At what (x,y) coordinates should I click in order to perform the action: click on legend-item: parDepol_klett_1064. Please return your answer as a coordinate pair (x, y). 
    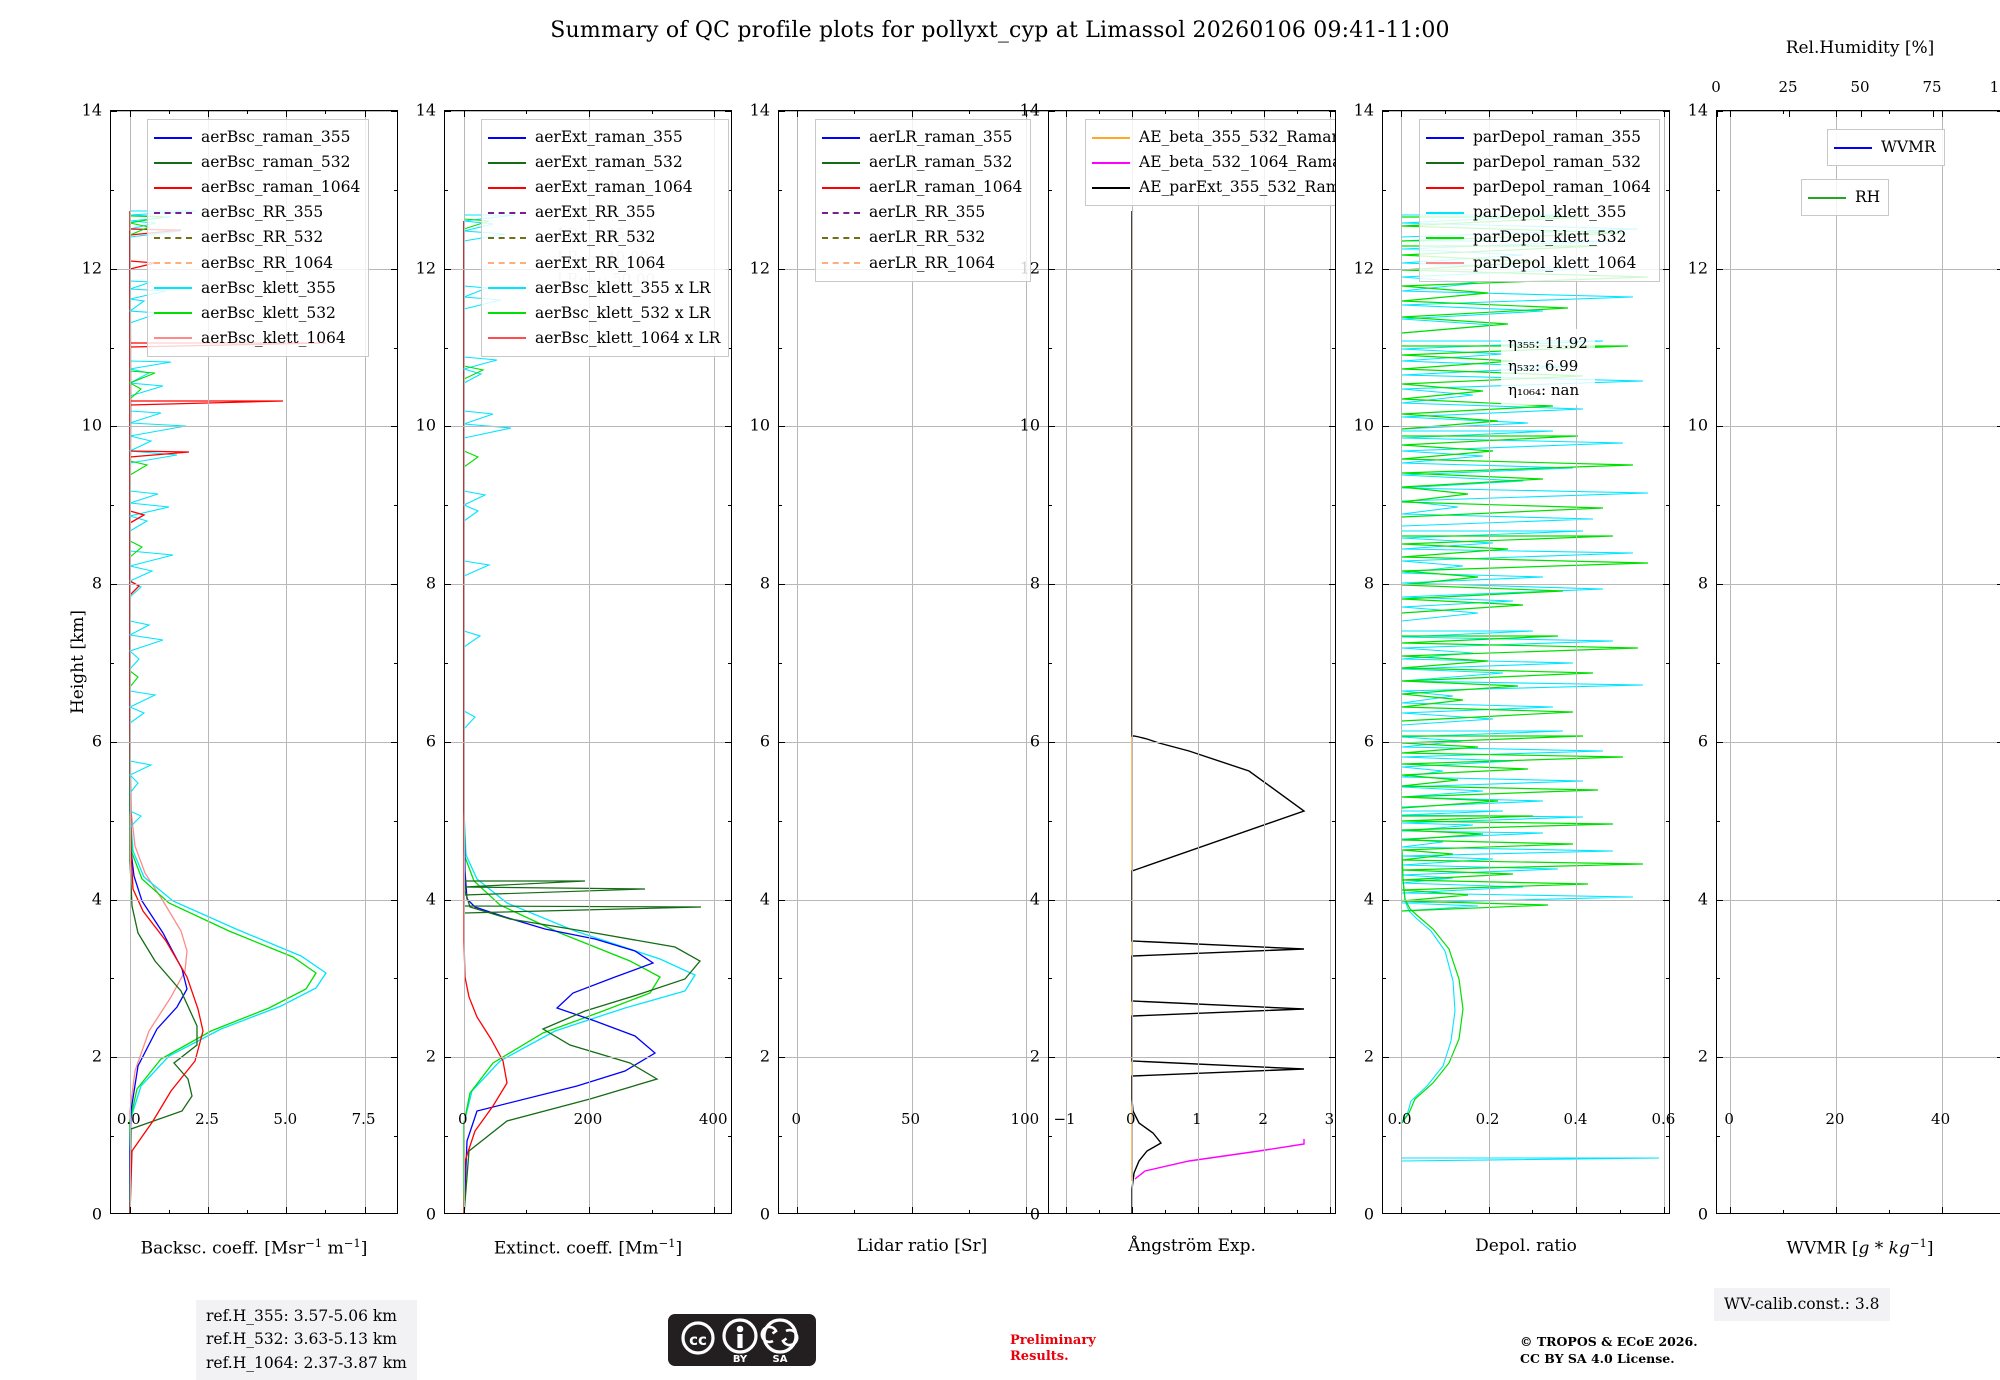
    Looking at the image, I should click on (1538, 263).